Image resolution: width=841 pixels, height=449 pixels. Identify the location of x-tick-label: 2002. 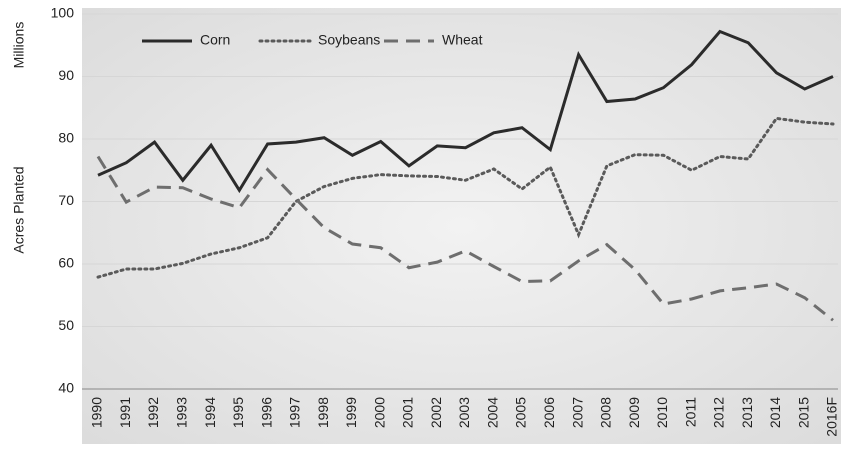
(436, 412).